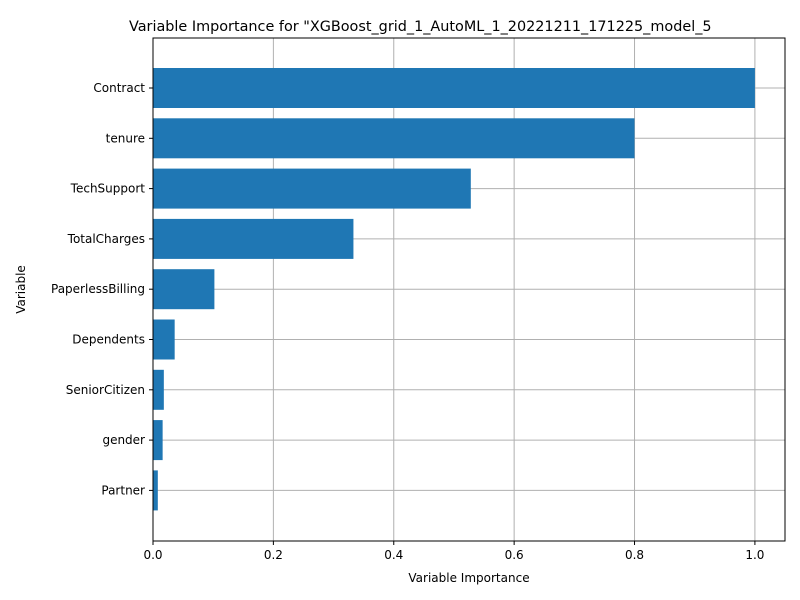  I want to click on bar-Contract, so click(454, 88).